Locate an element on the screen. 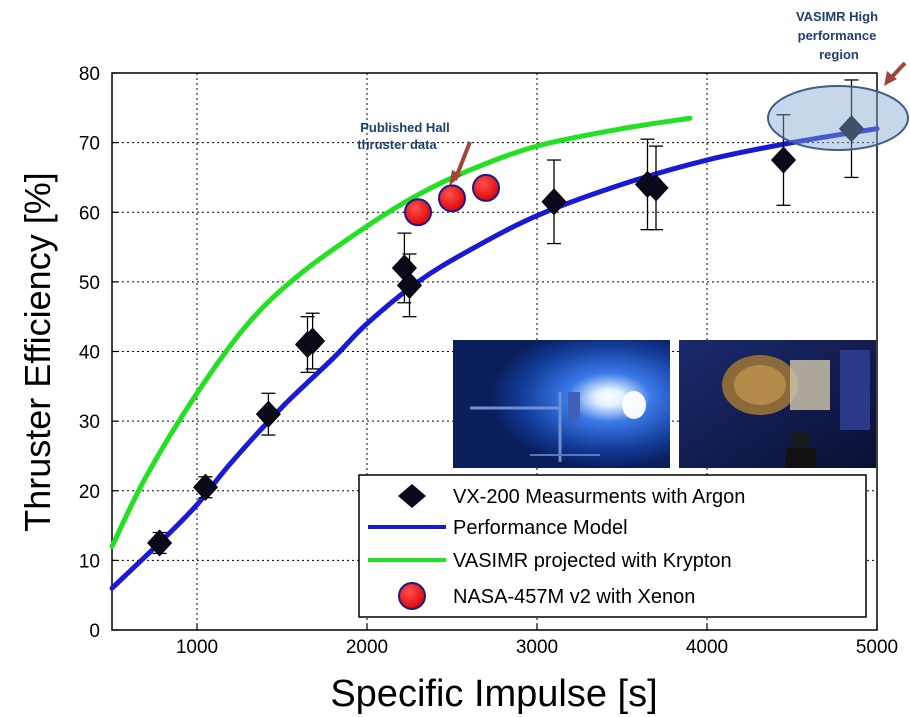 The width and height of the screenshot is (910, 717). y-tick-label: 20 is located at coordinates (89, 492).